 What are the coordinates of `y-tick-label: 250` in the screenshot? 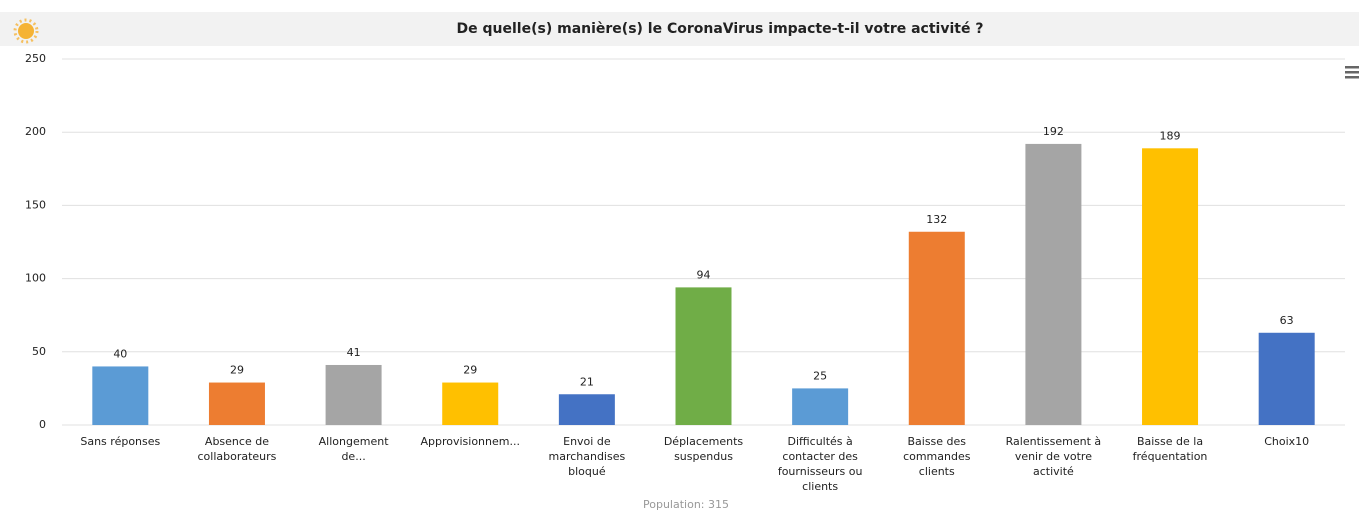 It's located at (35, 58).